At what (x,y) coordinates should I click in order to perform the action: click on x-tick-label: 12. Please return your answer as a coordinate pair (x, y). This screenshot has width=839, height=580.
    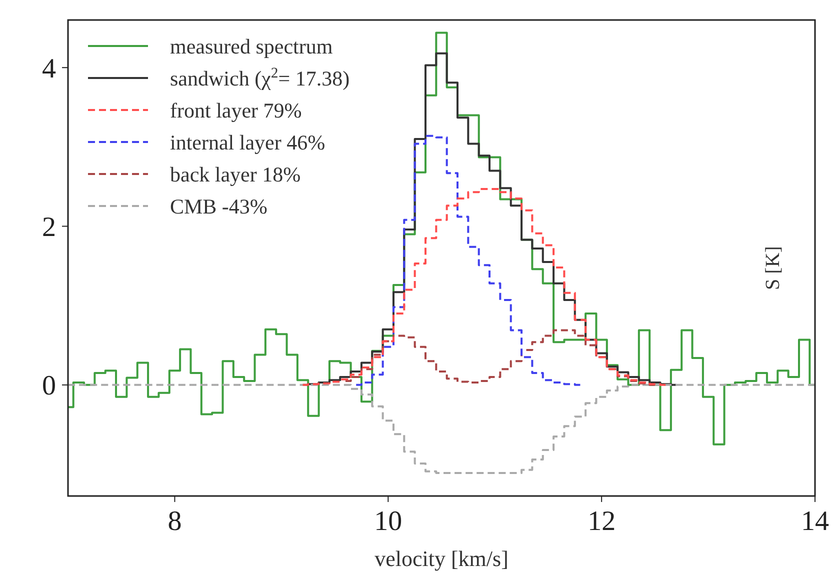
    Looking at the image, I should click on (602, 521).